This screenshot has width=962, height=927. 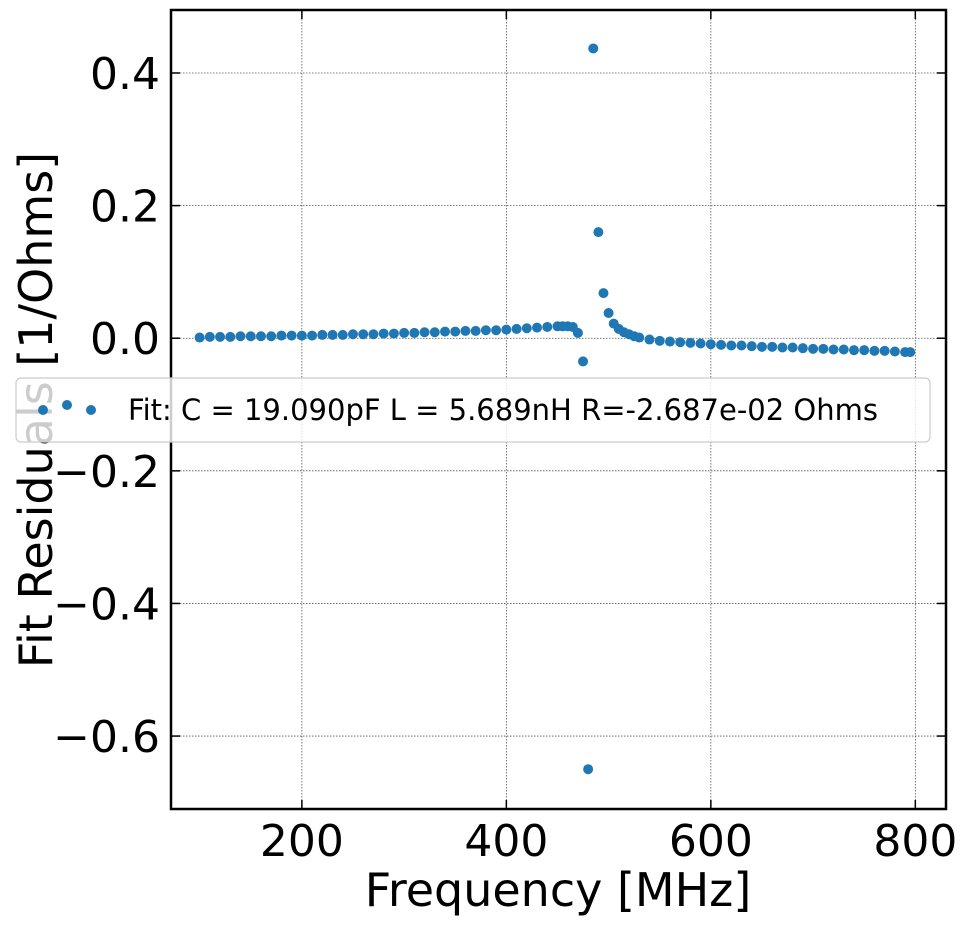 I want to click on y-tick-labels: −0.6 −0.4 −0.2 0.0 0.2 0.4, so click(x=106, y=406).